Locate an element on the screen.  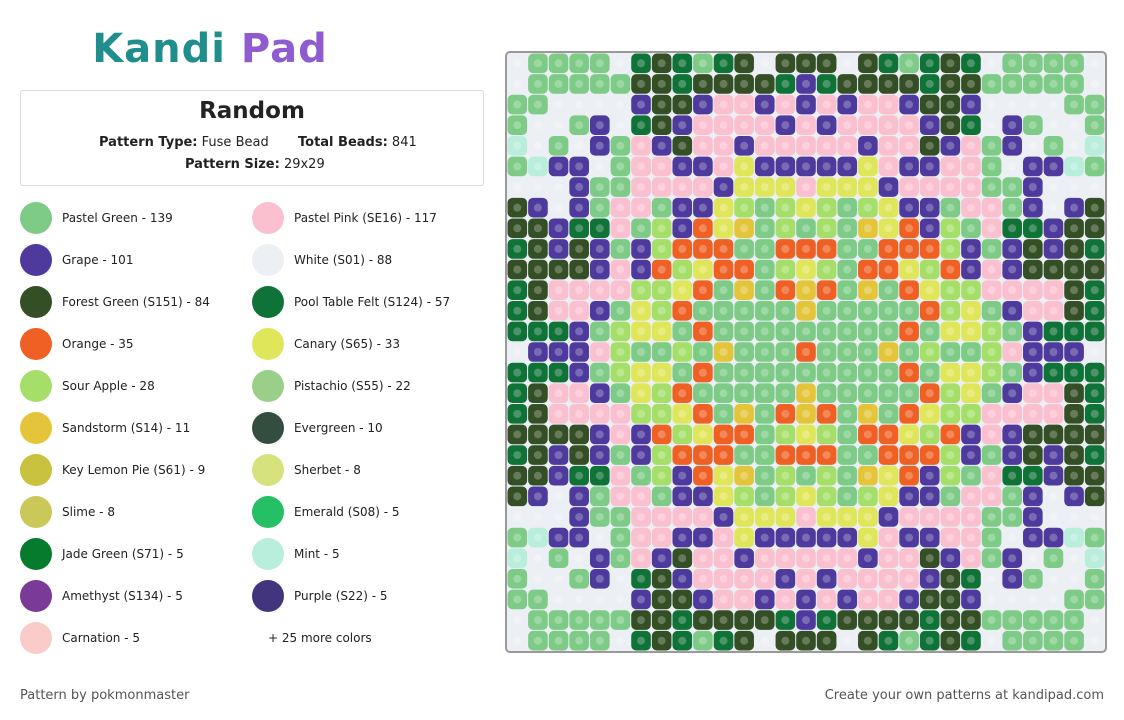
info-box is located at coordinates (252, 138).